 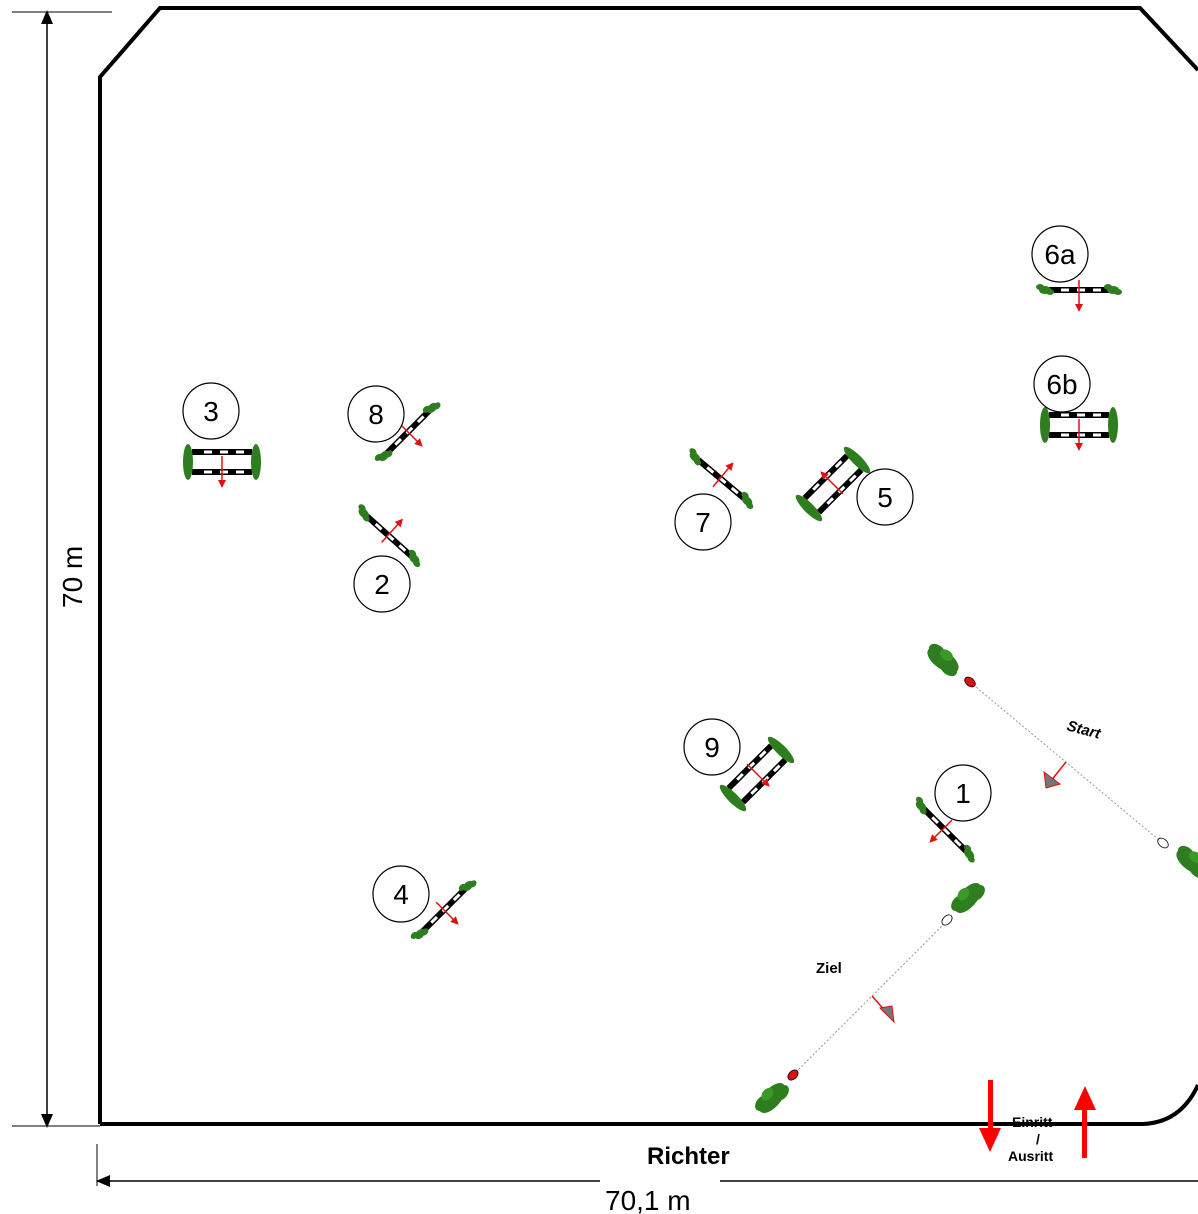 What do you see at coordinates (1030, 1156) in the screenshot?
I see `entrance-label-3: Ausritt` at bounding box center [1030, 1156].